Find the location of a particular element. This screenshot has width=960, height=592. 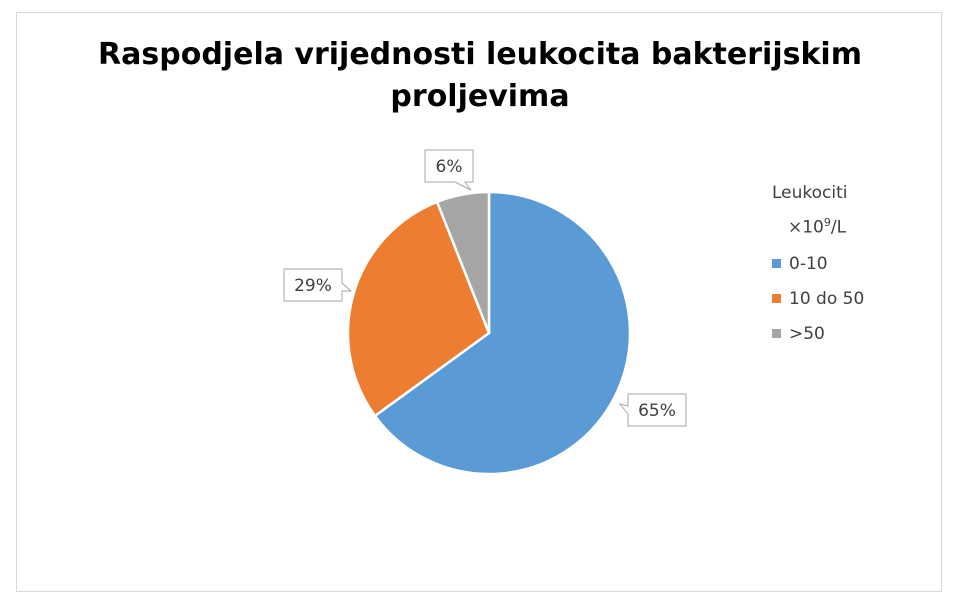

legend-item-0-10: 0-10 is located at coordinates (818, 264).